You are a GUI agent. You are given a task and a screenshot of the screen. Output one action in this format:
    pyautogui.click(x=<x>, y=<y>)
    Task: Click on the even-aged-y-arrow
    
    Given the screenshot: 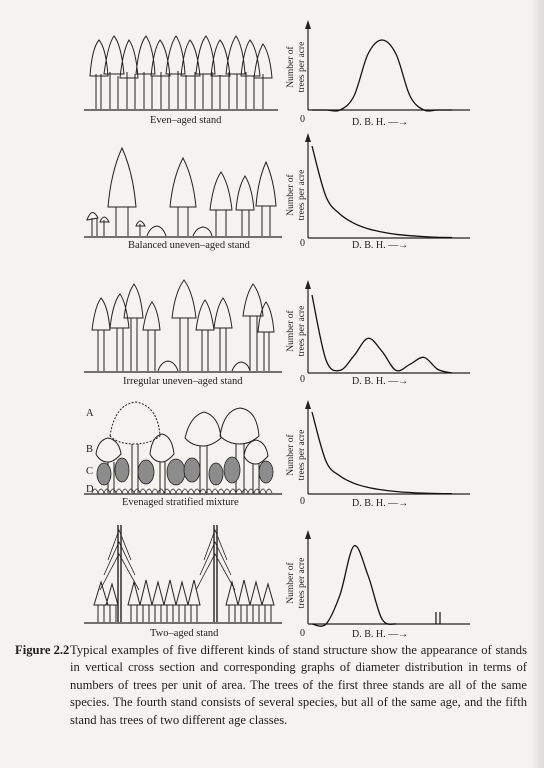 What is the action you would take?
    pyautogui.click(x=308, y=24)
    